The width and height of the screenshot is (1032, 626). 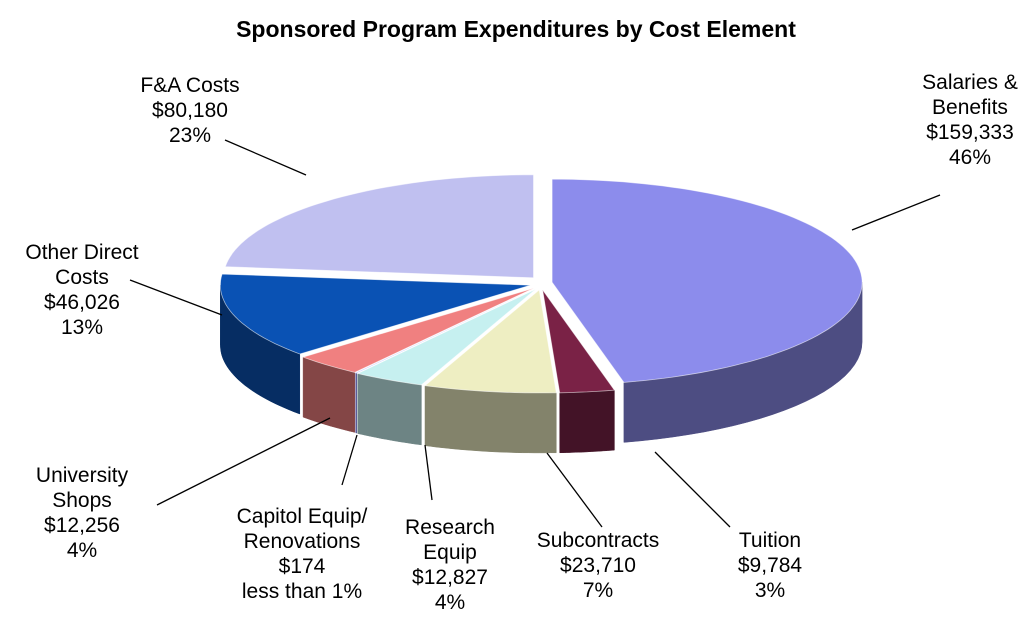 I want to click on slice-label: Salaries & Benefits $159,333 46%, so click(x=968, y=120).